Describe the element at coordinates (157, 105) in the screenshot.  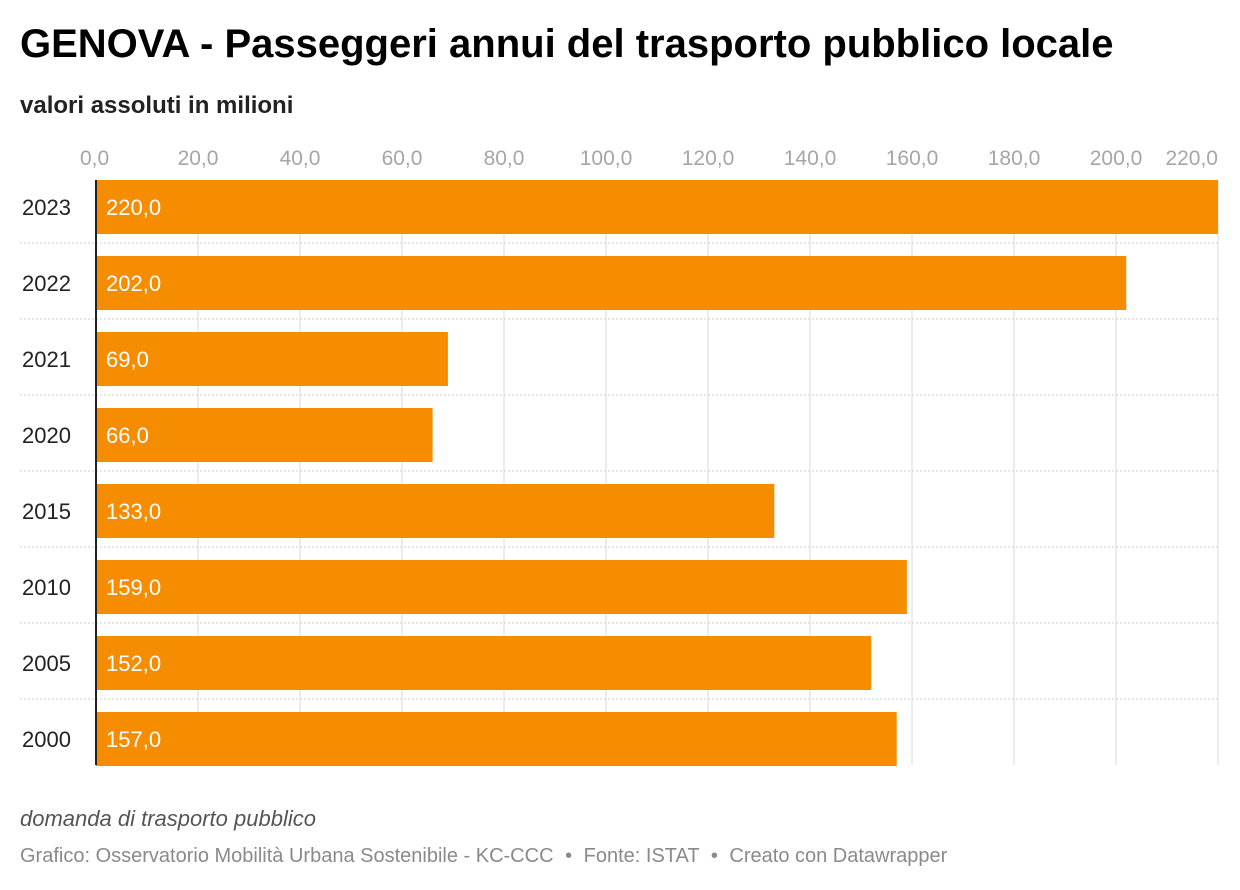
I see `chart-subtitle: valori assoluti in milioni` at that location.